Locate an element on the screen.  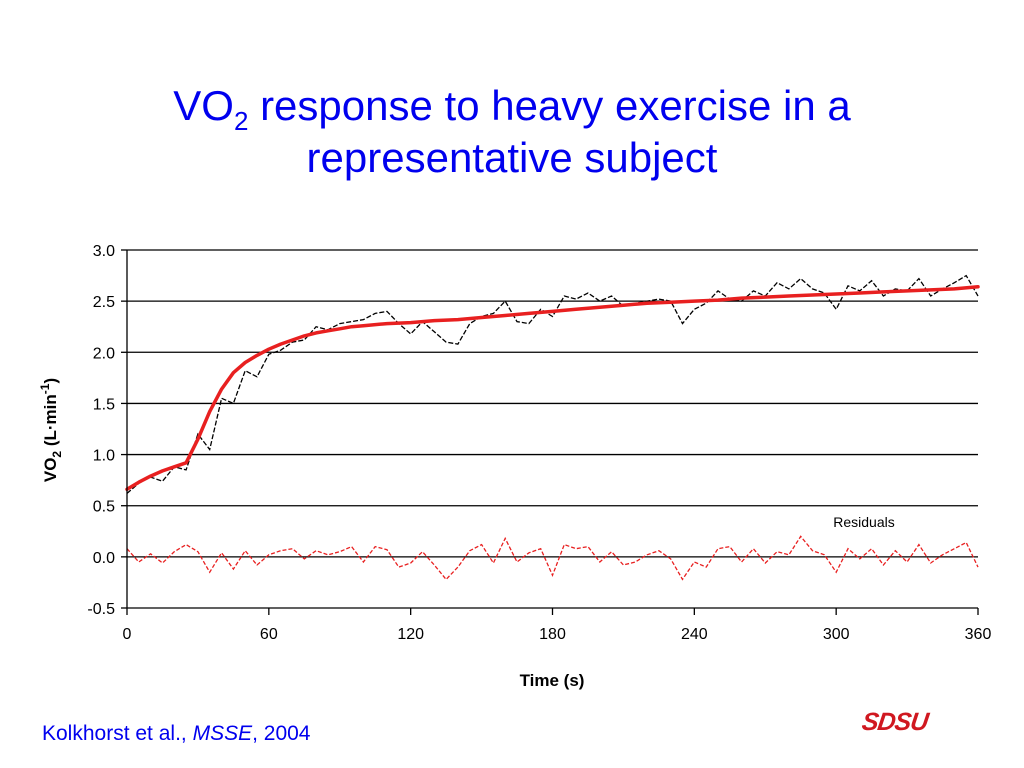
y-tick-label: 1.5 is located at coordinates (104, 404).